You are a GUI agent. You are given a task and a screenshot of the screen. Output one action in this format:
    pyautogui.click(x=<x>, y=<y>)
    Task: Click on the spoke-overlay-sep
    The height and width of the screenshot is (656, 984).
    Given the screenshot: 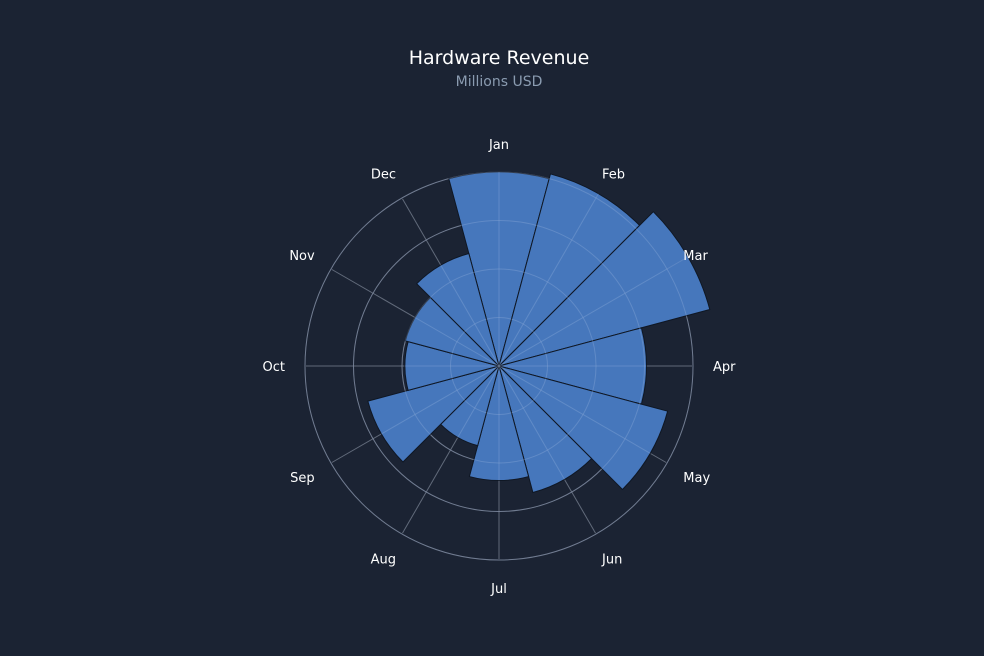 What is the action you would take?
    pyautogui.click(x=440, y=400)
    